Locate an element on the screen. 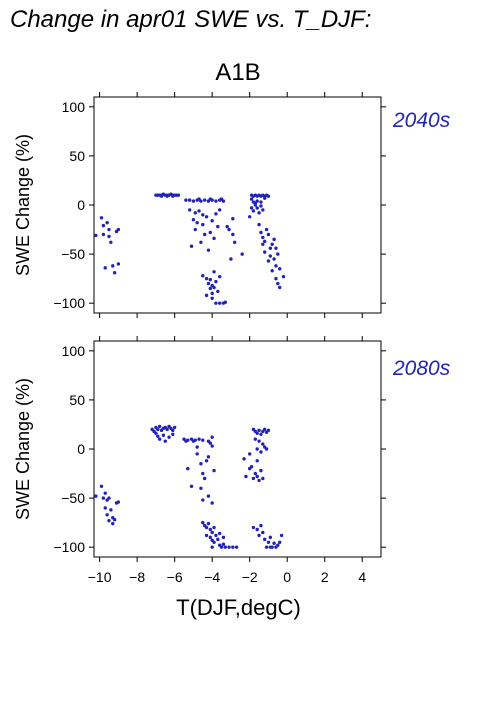 Image resolution: width=501 pixels, height=709 pixels. panel-label: 2040s is located at coordinates (421, 120).